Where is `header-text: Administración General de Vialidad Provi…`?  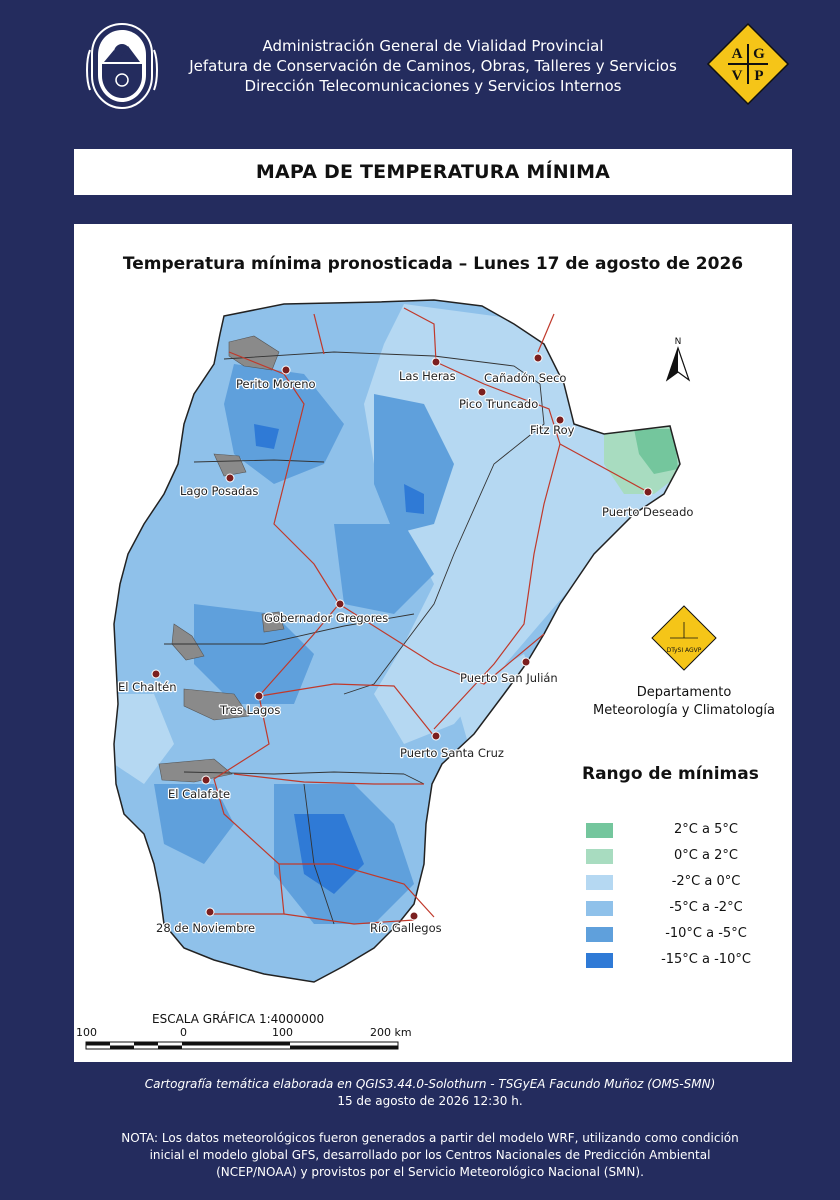
header-text: Administración General de Vialidad Provi… is located at coordinates (433, 66).